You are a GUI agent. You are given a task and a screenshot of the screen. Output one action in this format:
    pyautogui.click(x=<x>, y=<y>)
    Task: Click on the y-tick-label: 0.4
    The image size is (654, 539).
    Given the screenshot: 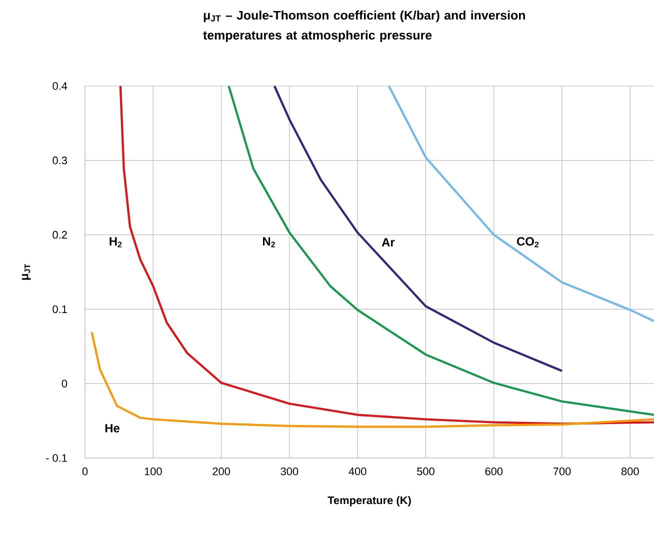 What is the action you would take?
    pyautogui.click(x=60, y=86)
    